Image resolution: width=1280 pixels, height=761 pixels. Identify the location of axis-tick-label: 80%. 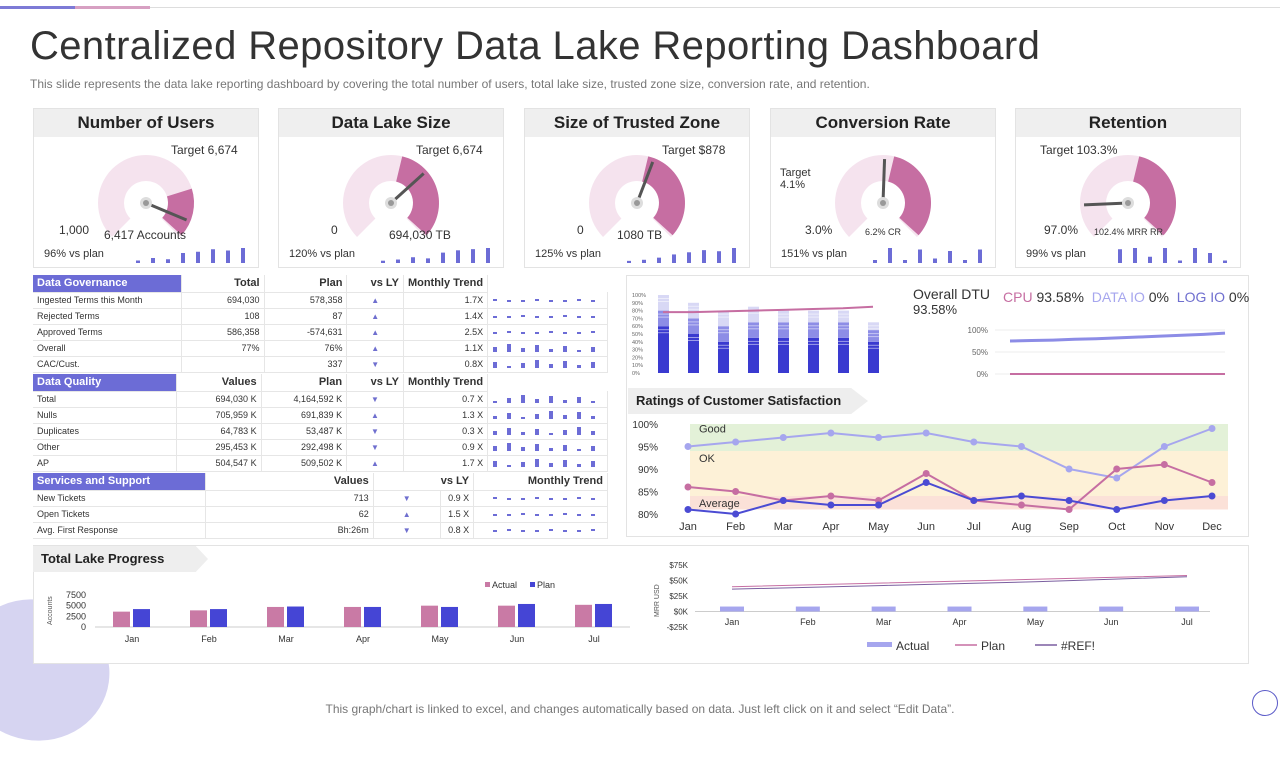
(637, 312).